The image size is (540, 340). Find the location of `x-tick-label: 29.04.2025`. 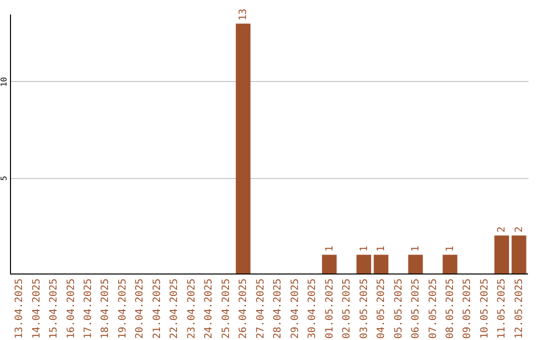

x-tick-label: 29.04.2025 is located at coordinates (295, 308).